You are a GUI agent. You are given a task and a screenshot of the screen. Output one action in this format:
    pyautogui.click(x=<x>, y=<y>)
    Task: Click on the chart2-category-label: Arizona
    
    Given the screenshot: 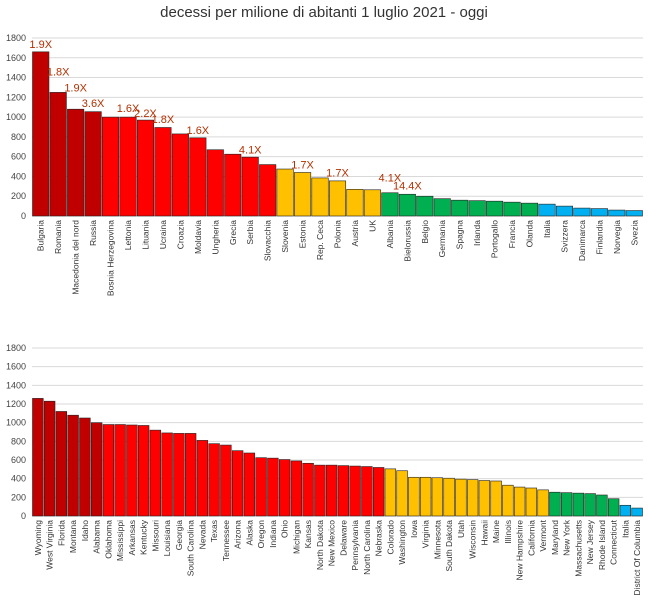 What is the action you would take?
    pyautogui.click(x=238, y=534)
    